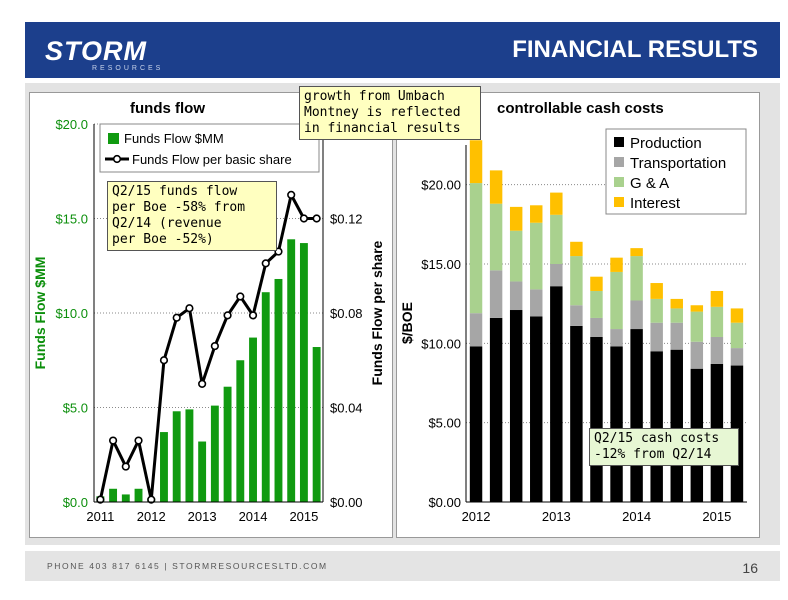 The image size is (788, 600). I want to click on y2-tick-label: $0.08, so click(346, 313).